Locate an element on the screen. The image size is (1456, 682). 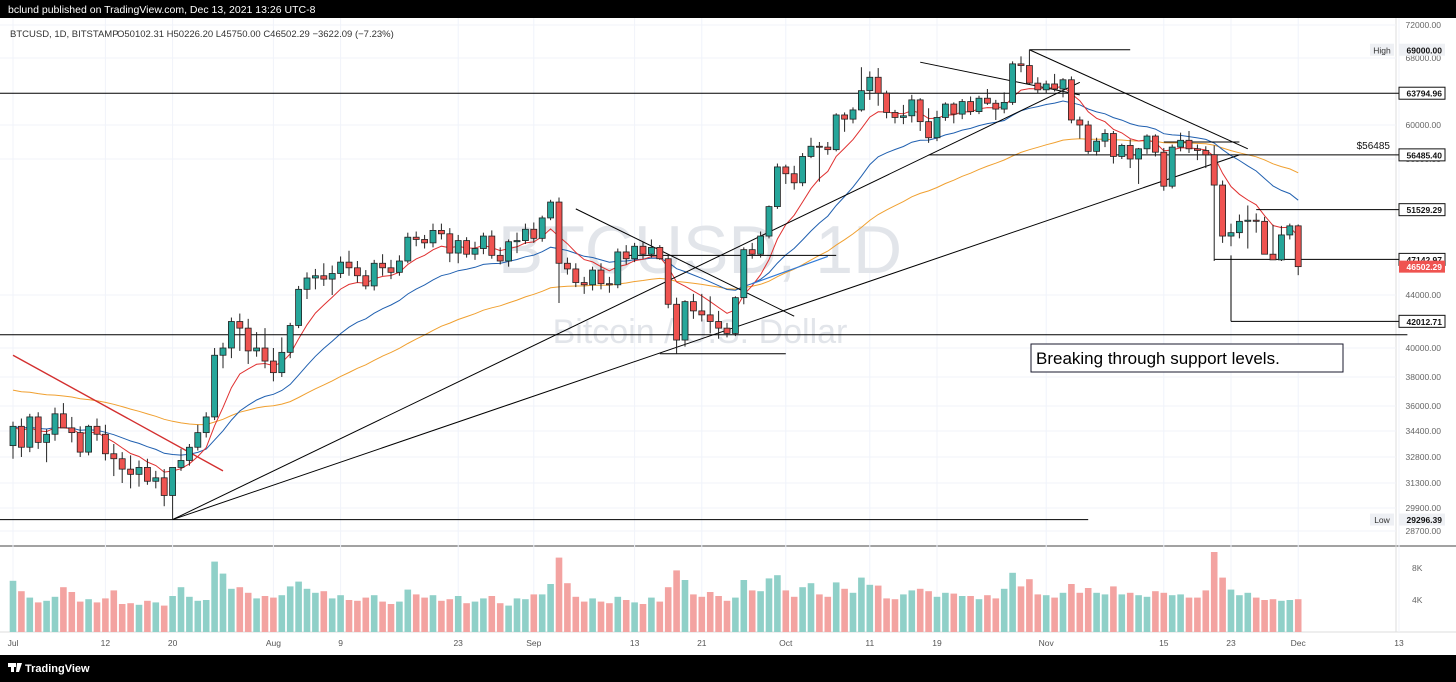
y-tick-label: 28700.00 is located at coordinates (1424, 531).